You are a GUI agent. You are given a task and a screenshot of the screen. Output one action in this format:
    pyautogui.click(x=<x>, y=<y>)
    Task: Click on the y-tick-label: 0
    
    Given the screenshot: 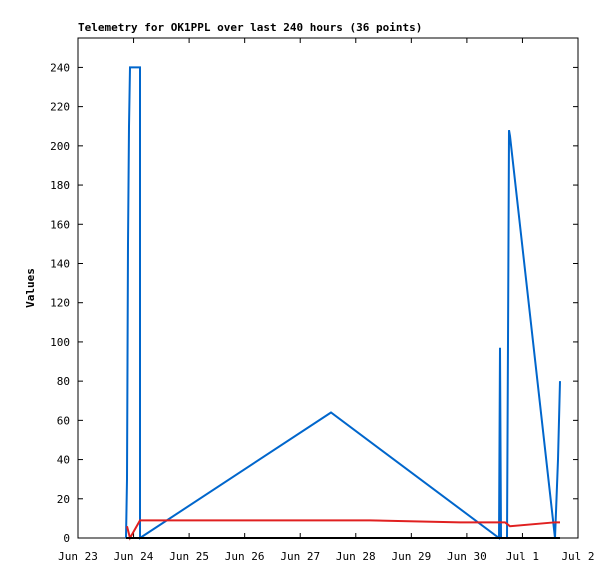 What is the action you would take?
    pyautogui.click(x=66, y=538)
    